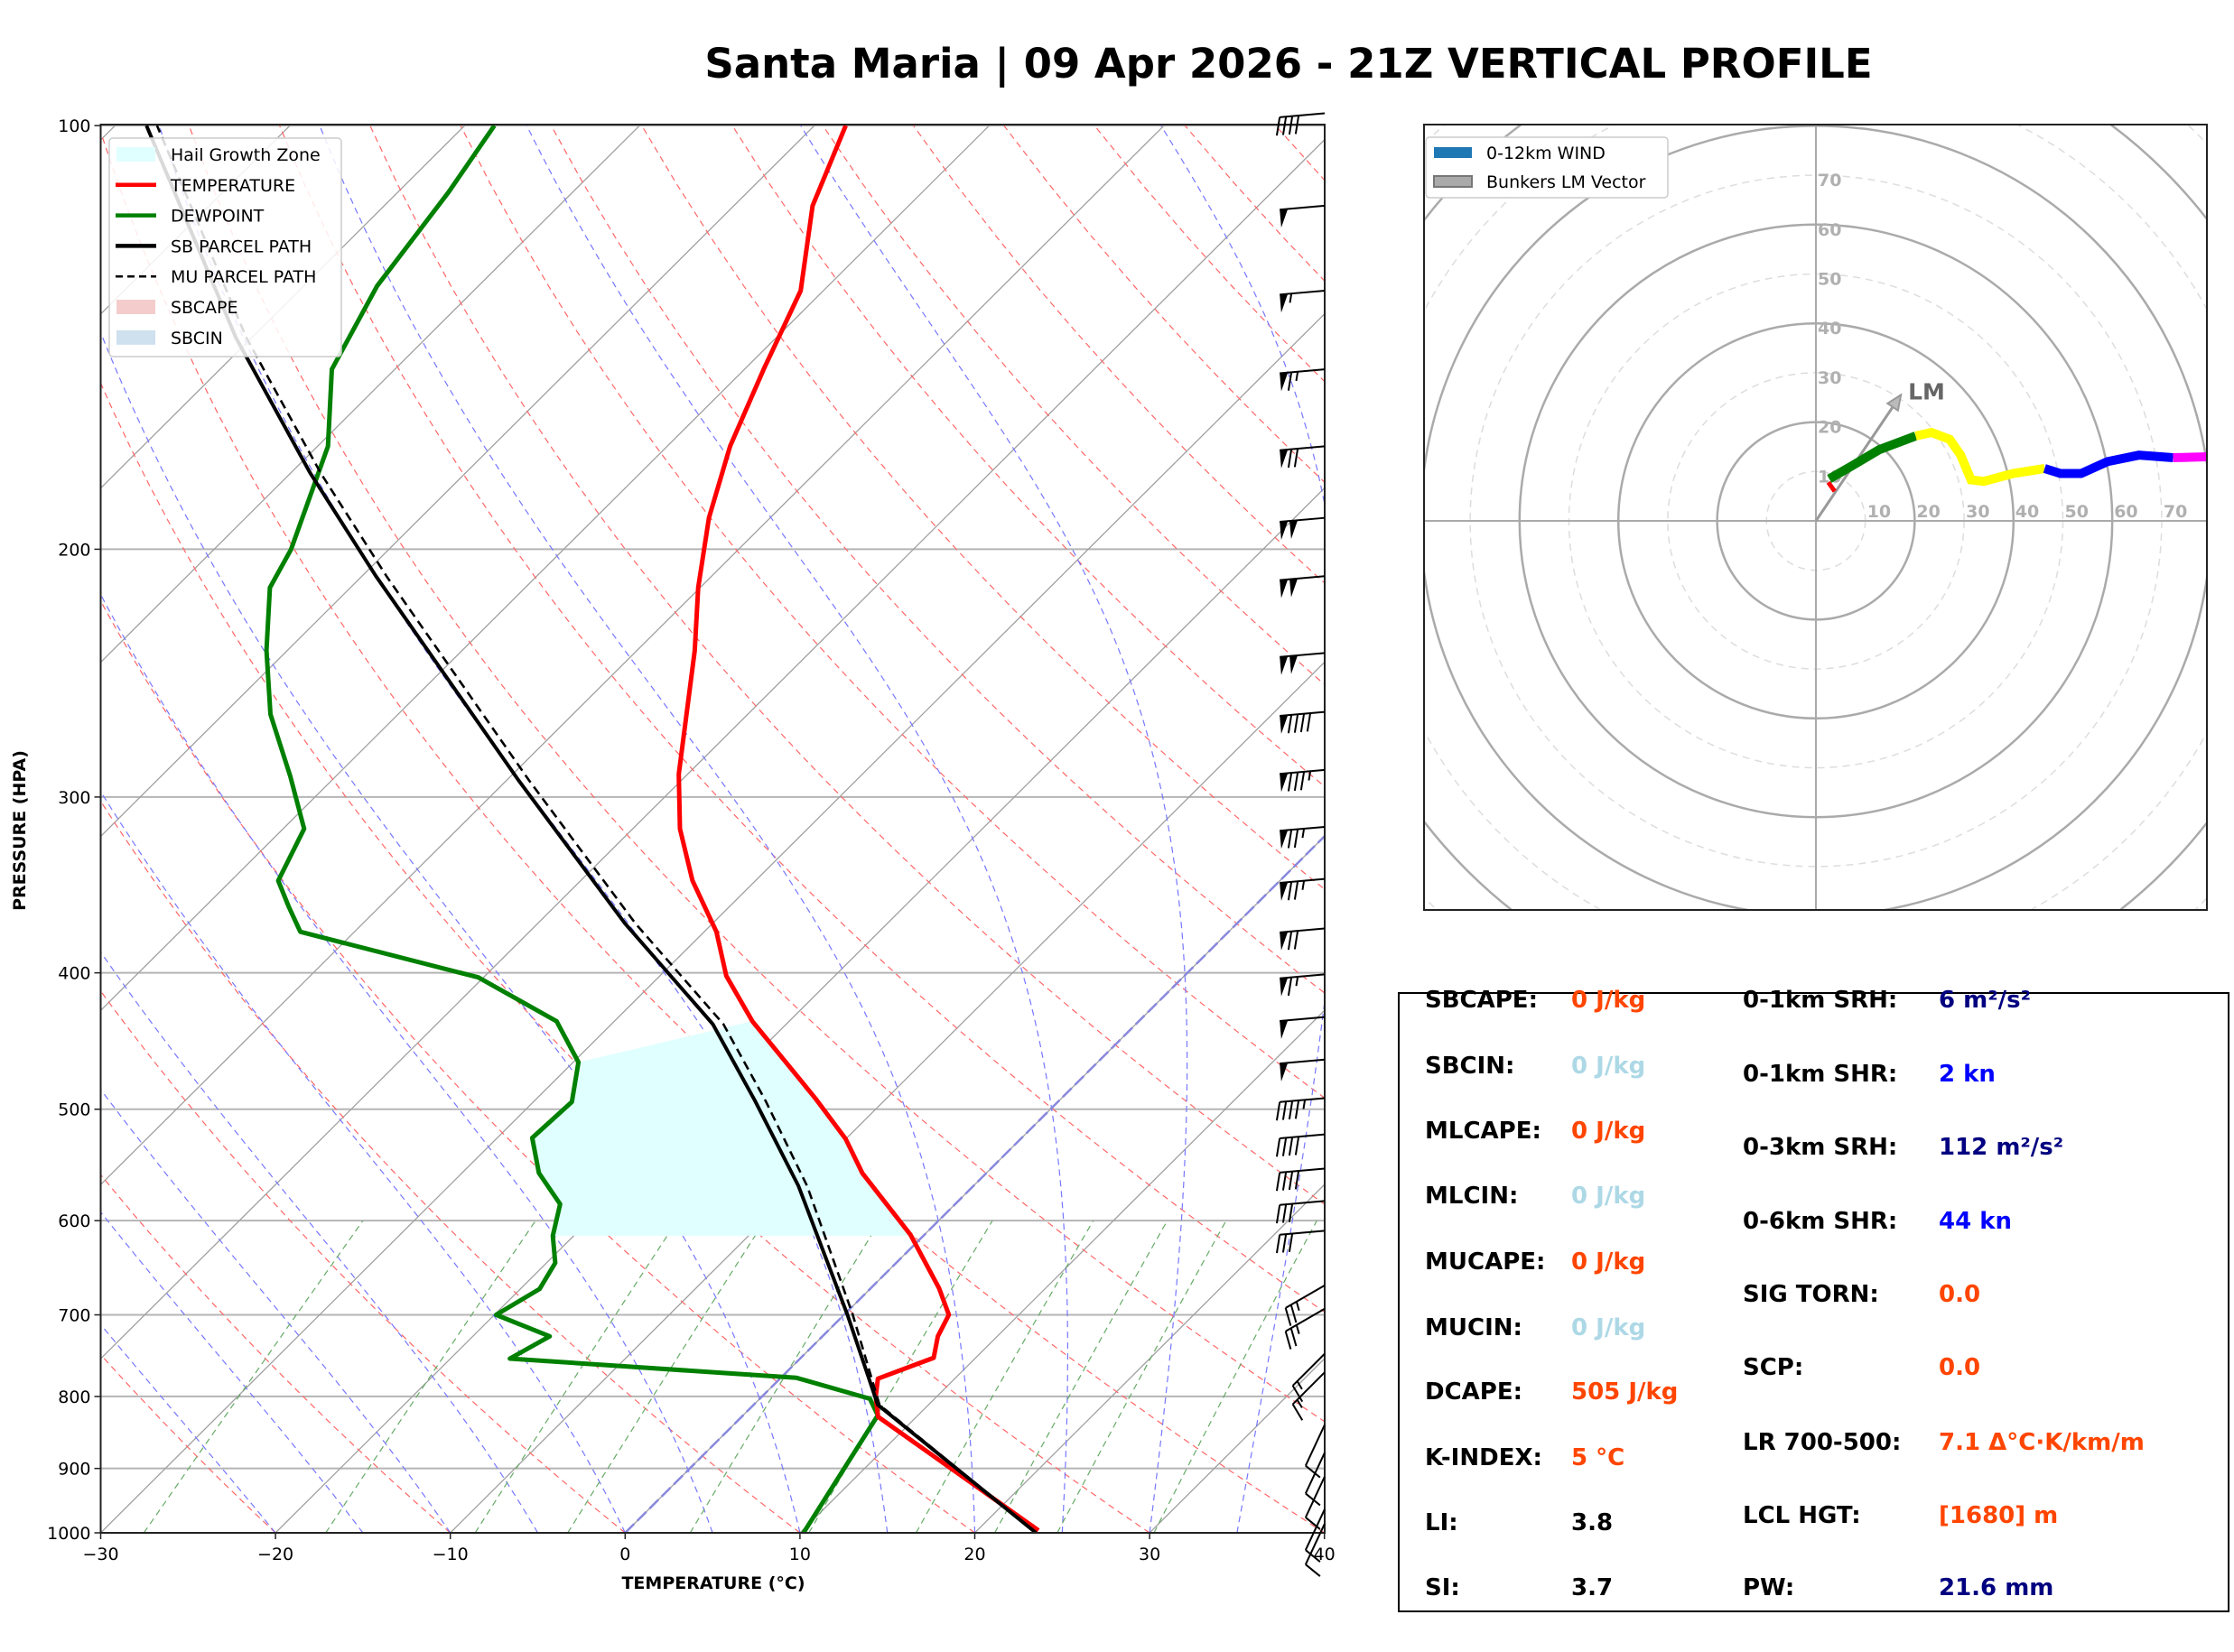 The height and width of the screenshot is (1652, 2234). Describe the element at coordinates (74, 1397) in the screenshot. I see `y-tick-label: 800` at that location.